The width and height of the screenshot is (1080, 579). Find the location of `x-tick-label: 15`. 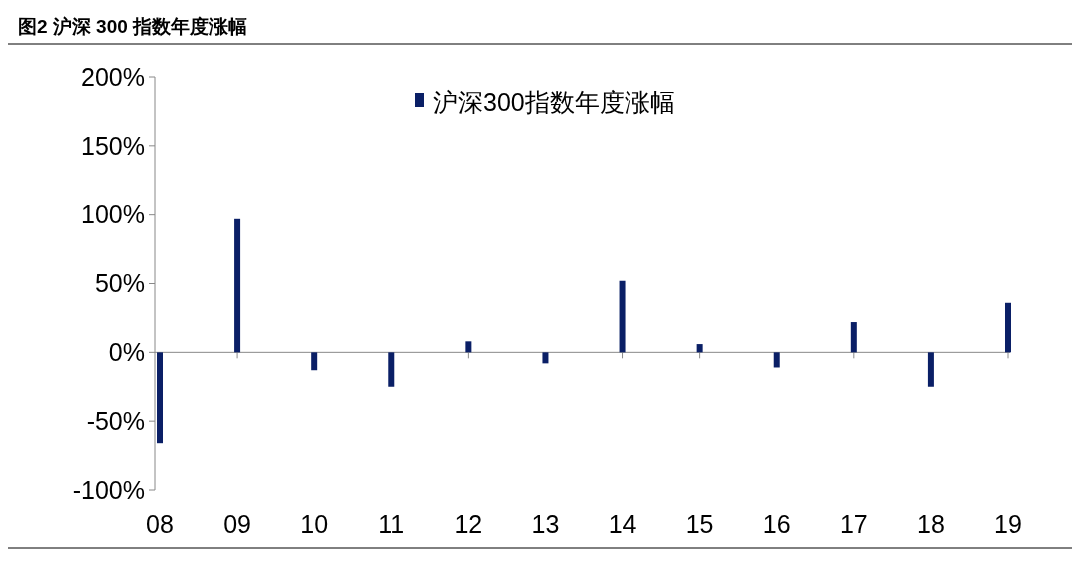

x-tick-label: 15 is located at coordinates (699, 524).